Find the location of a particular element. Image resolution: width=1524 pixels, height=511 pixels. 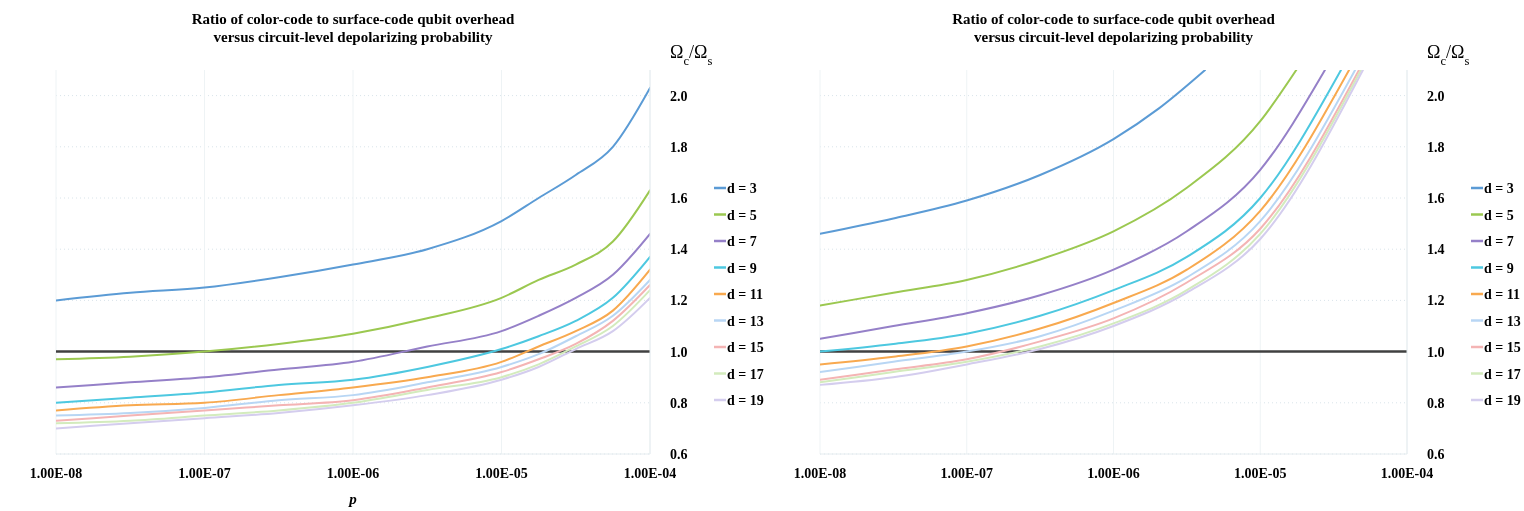

x-axis-title: p is located at coordinates (352, 499).